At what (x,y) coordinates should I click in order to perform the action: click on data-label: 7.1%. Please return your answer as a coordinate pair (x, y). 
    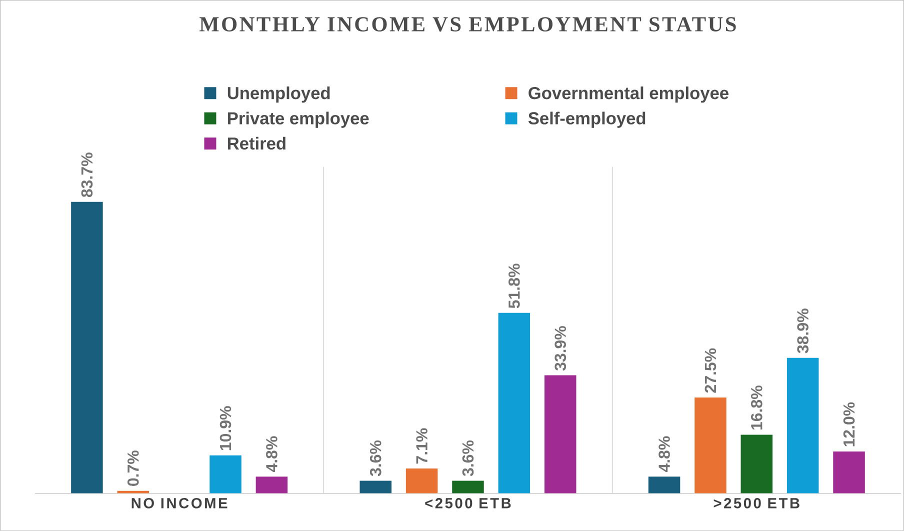
    Looking at the image, I should click on (422, 446).